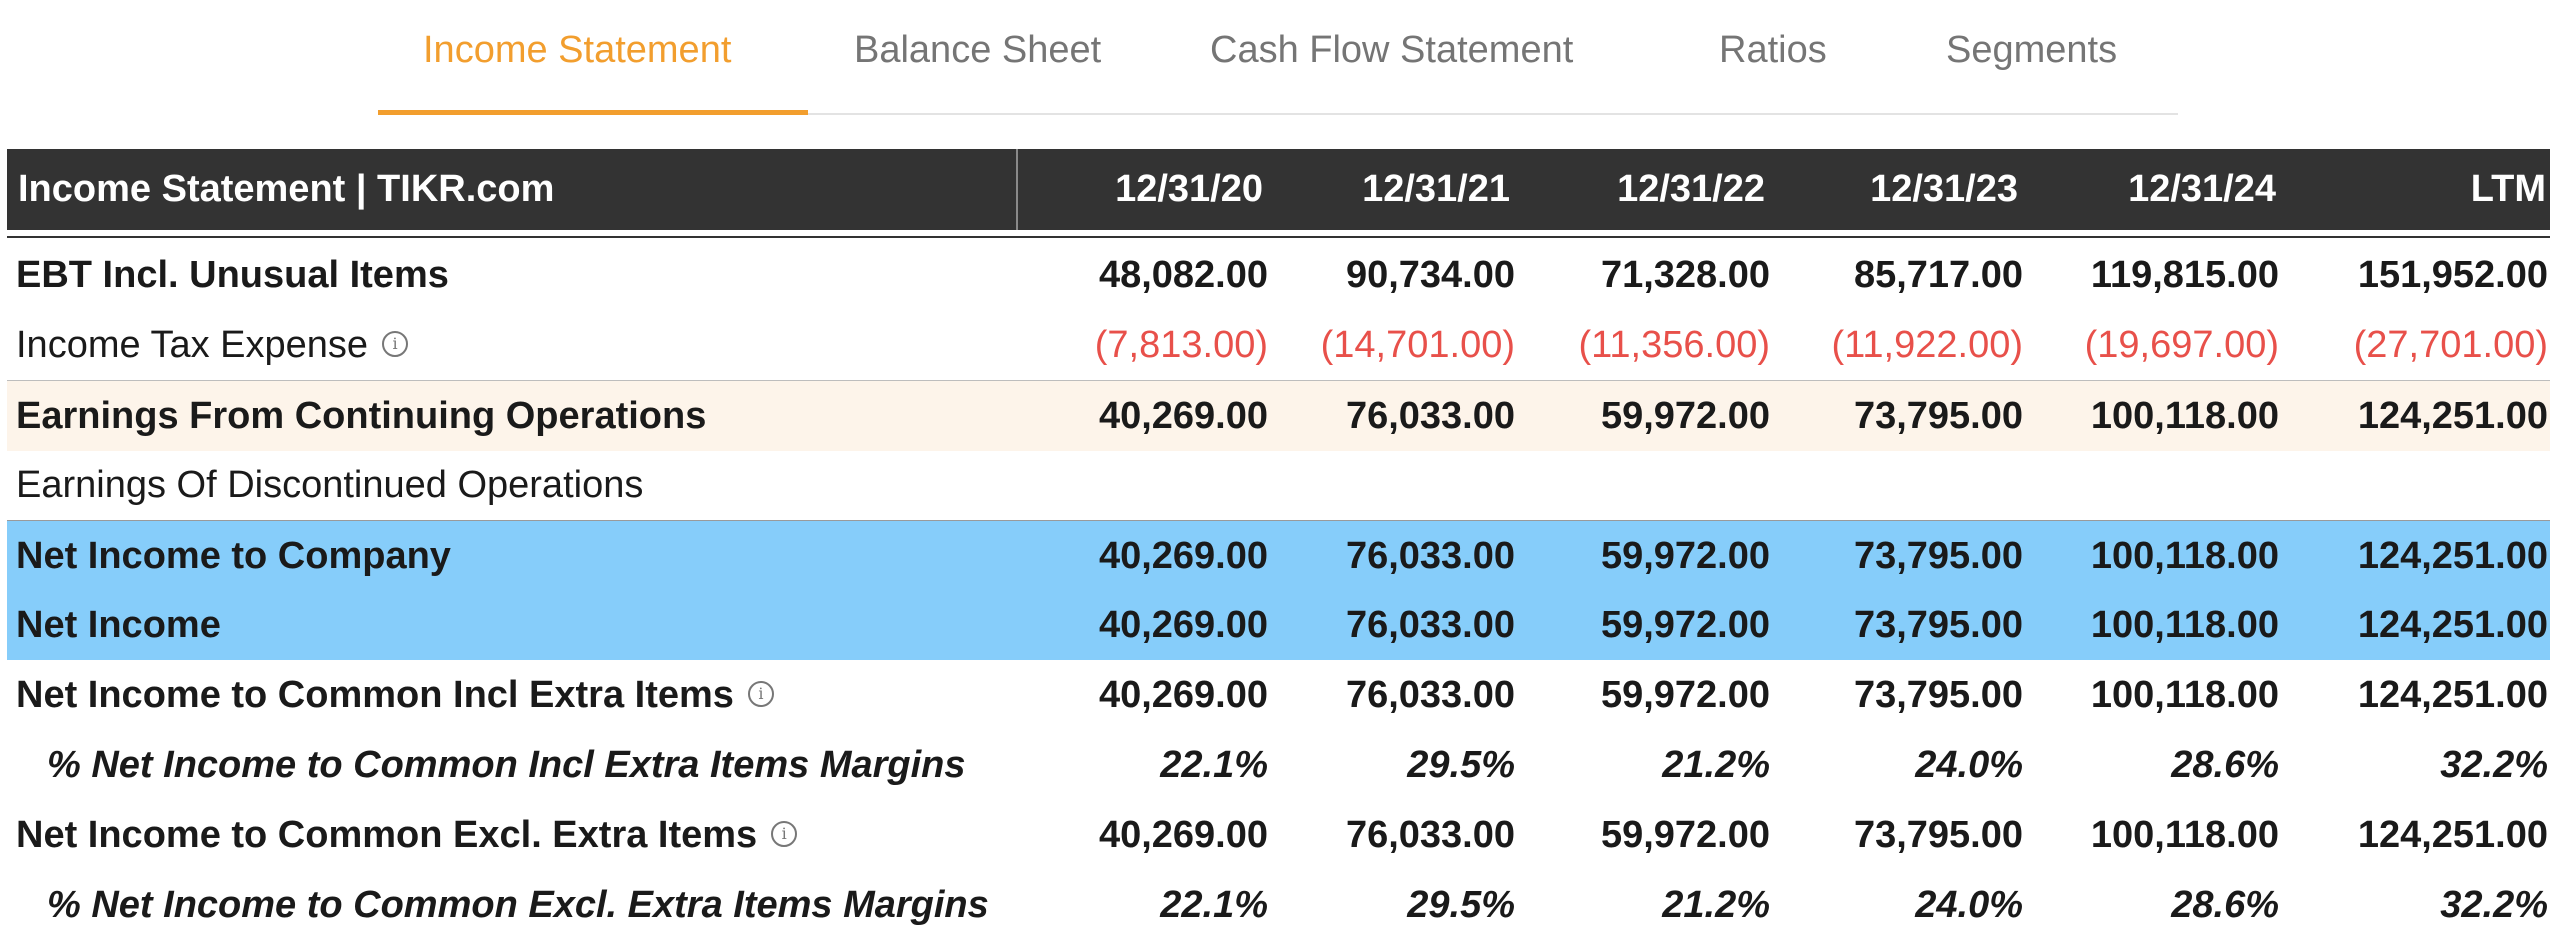 The height and width of the screenshot is (947, 2560). I want to click on row-label-text: Net Income, so click(118, 625).